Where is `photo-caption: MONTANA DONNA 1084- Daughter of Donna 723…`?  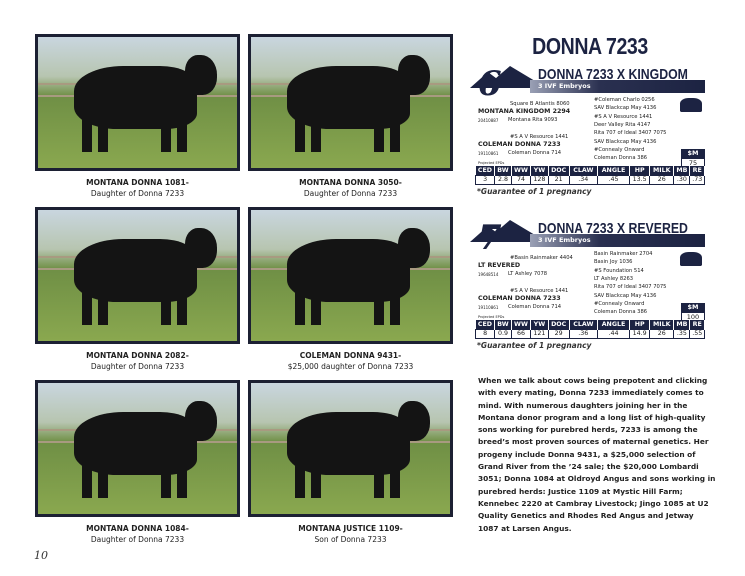 photo-caption: MONTANA DONNA 1084- Daughter of Donna 723… is located at coordinates (137, 534).